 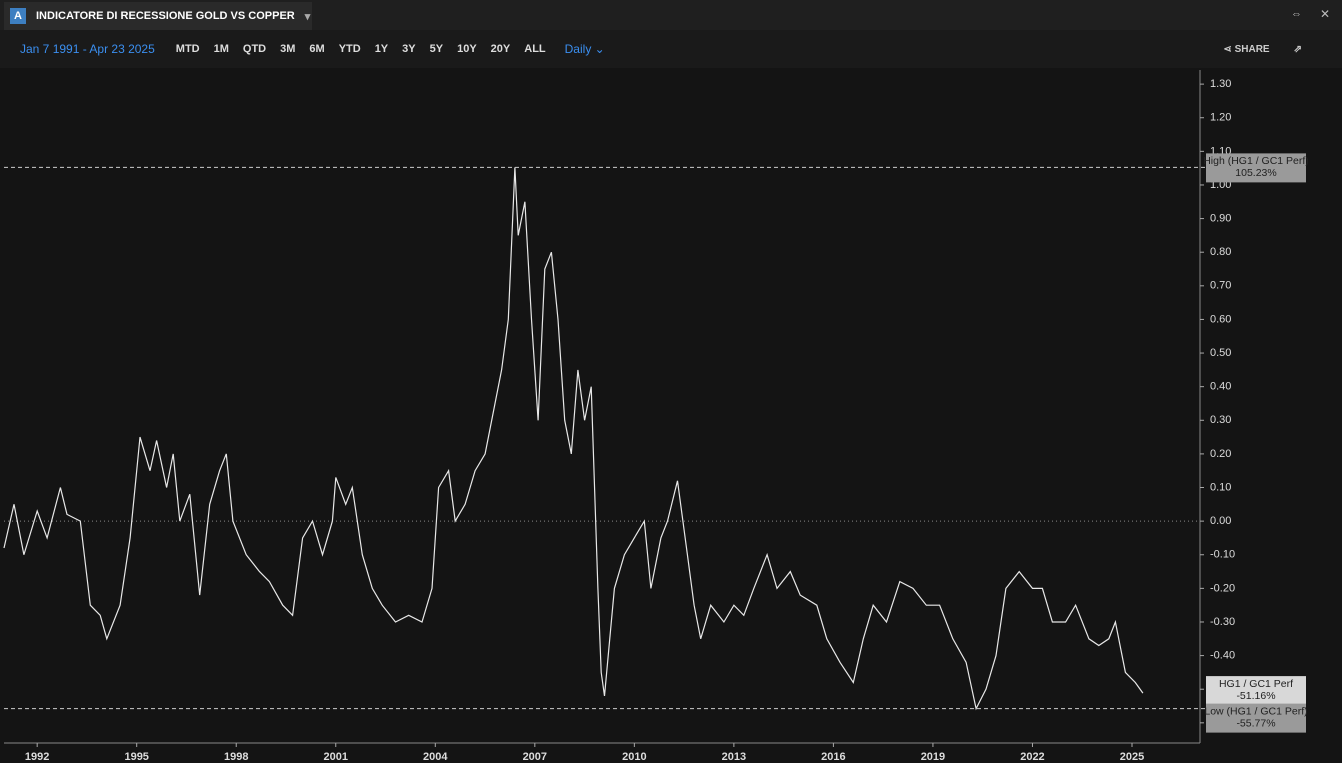 What do you see at coordinates (833, 757) in the screenshot?
I see `x-tick-label: 2016` at bounding box center [833, 757].